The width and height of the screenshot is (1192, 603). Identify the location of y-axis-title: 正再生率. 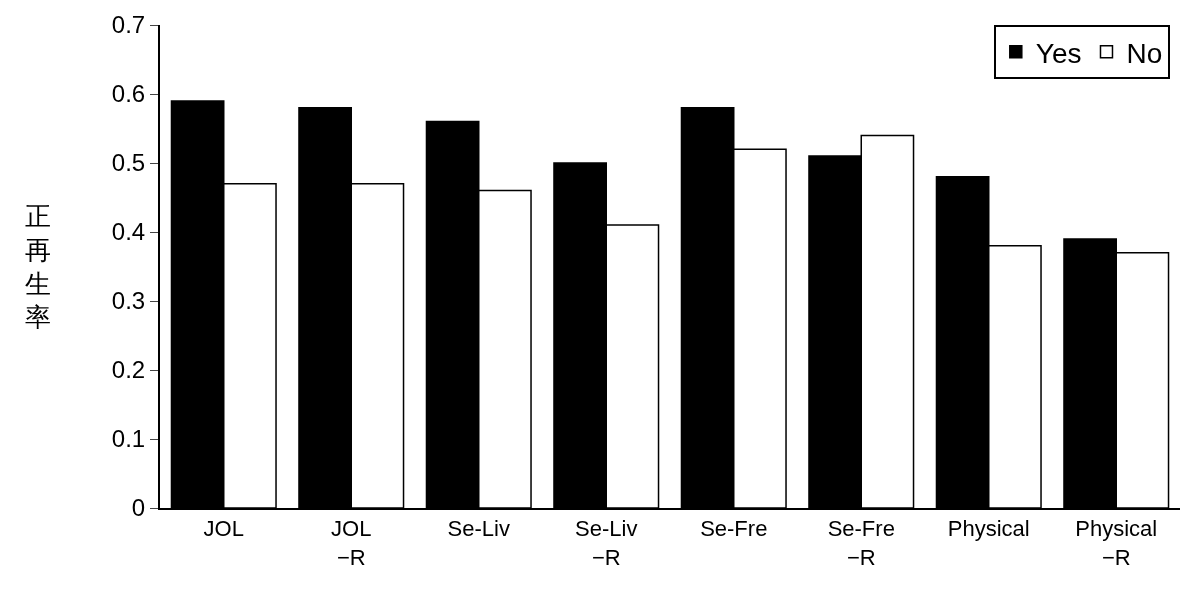
(38, 267).